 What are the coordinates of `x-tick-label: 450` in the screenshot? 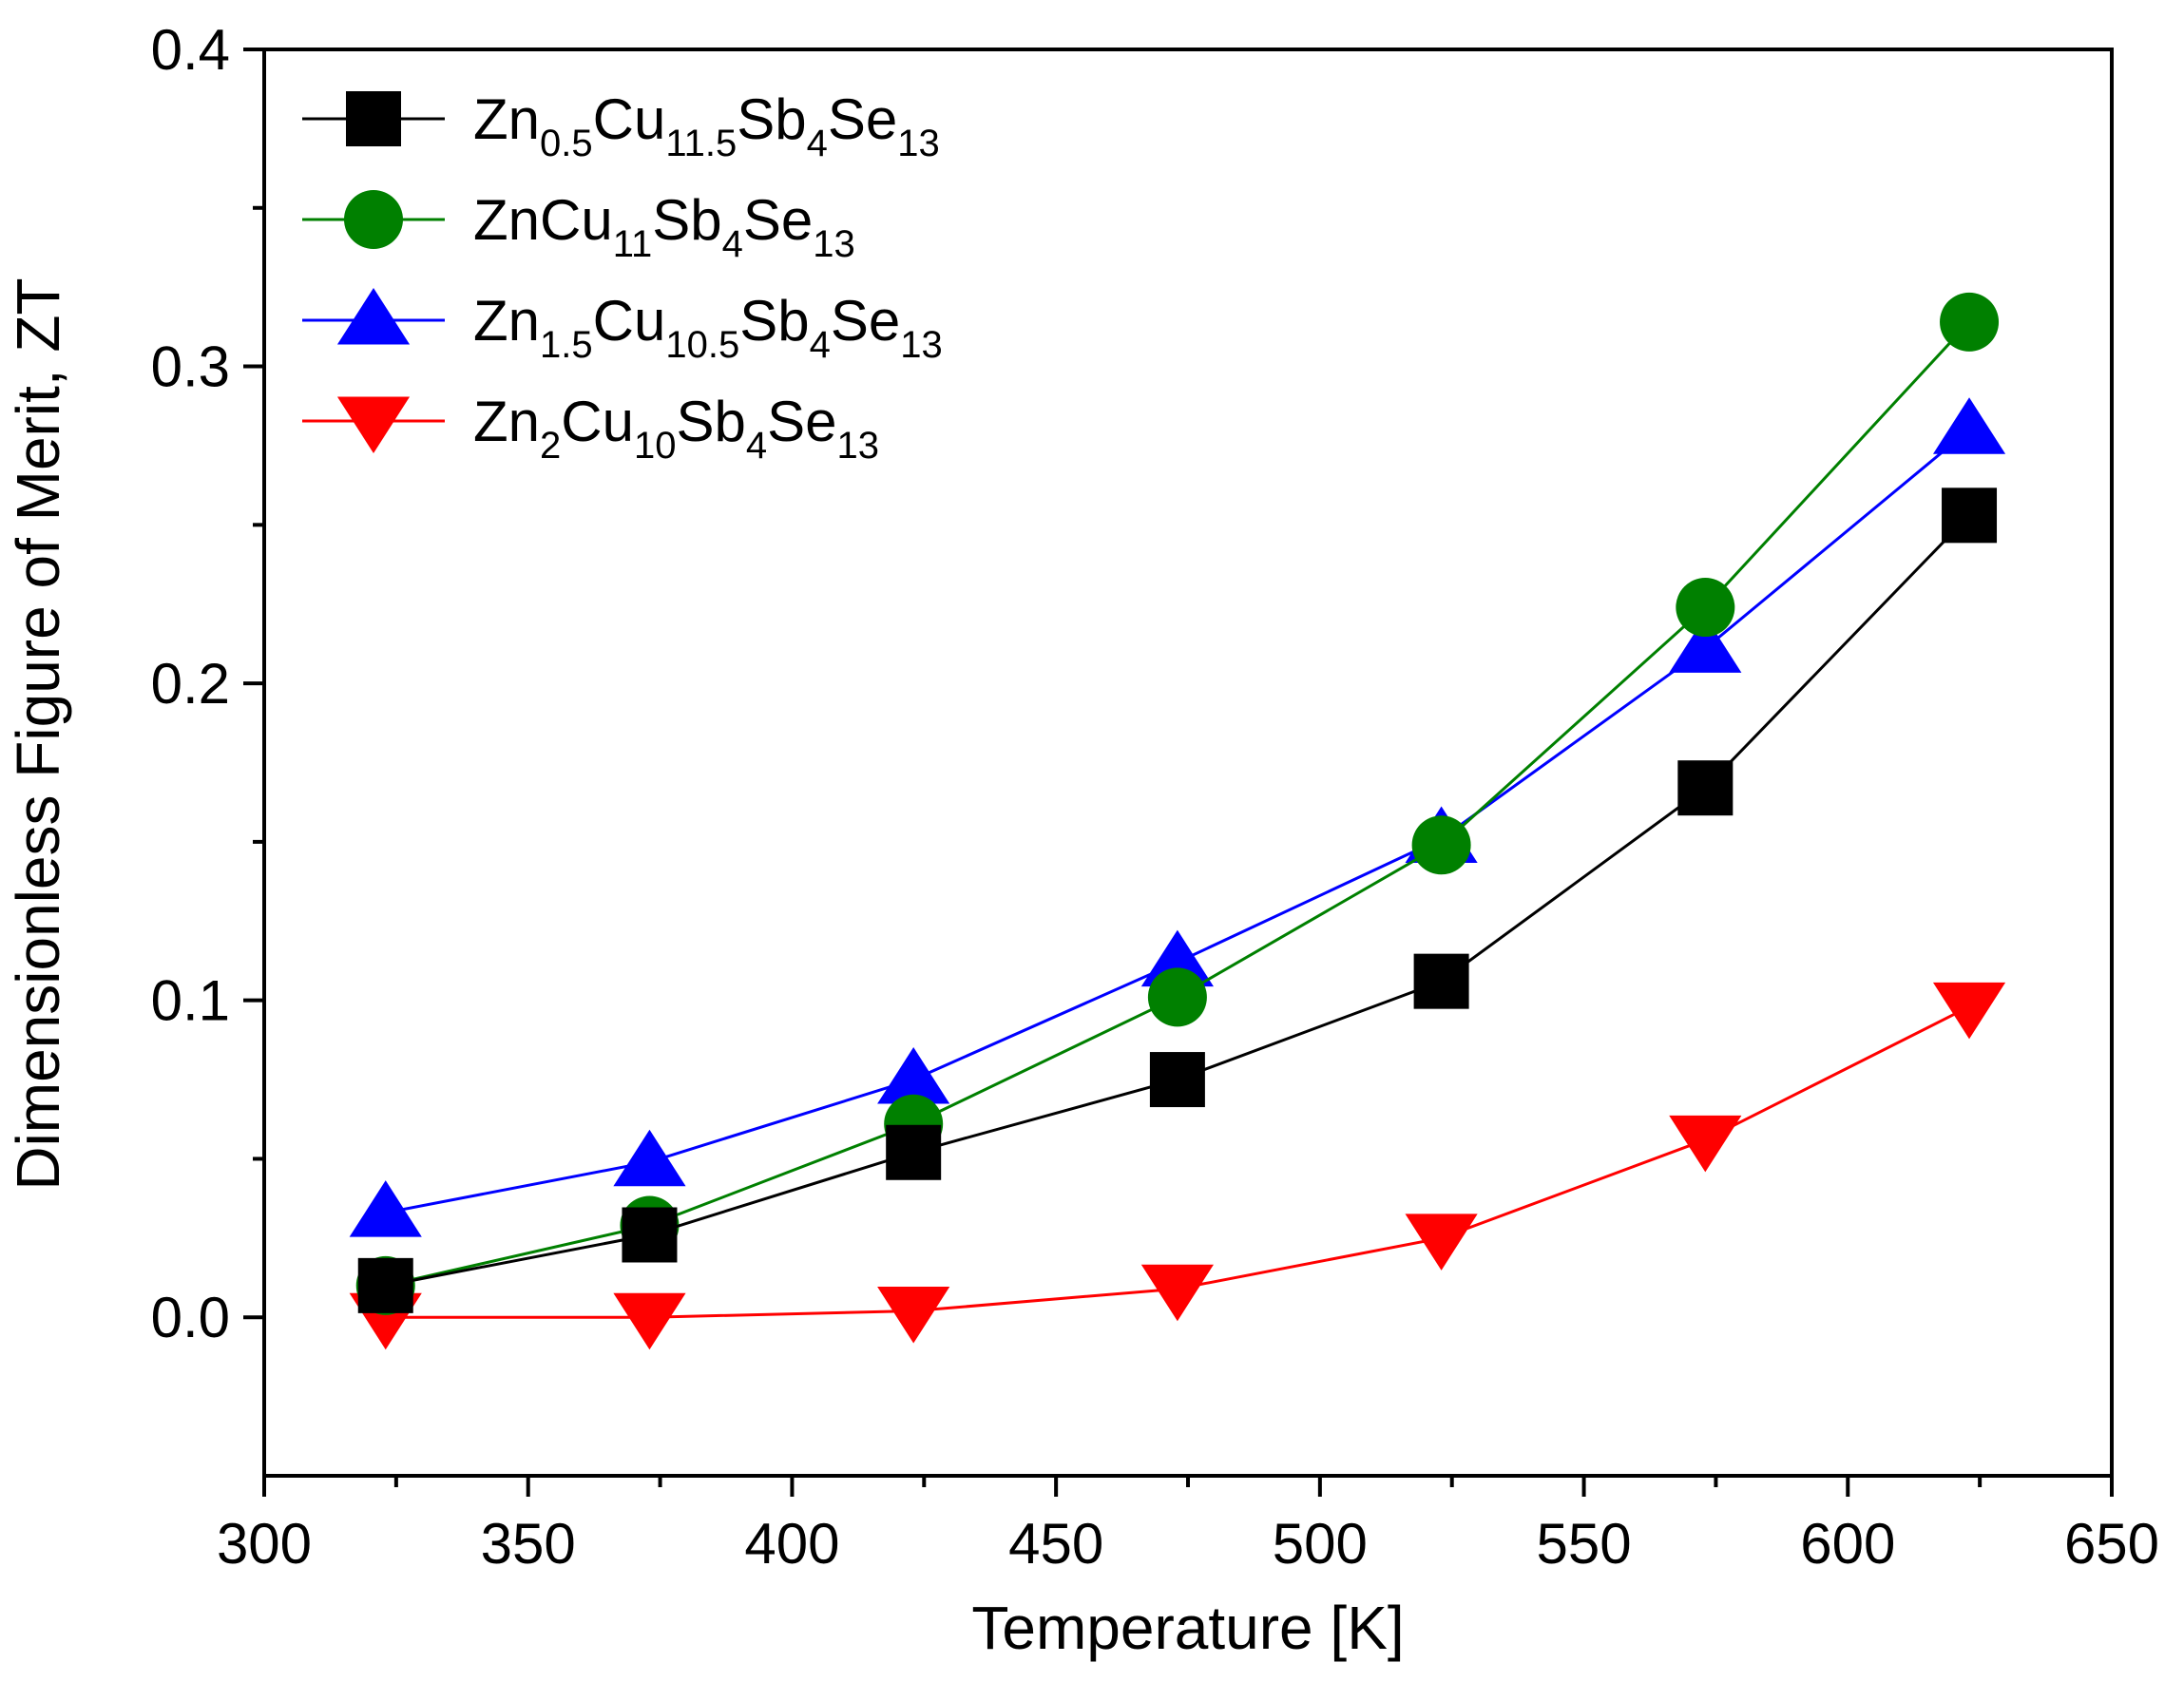 It's located at (1055, 1544).